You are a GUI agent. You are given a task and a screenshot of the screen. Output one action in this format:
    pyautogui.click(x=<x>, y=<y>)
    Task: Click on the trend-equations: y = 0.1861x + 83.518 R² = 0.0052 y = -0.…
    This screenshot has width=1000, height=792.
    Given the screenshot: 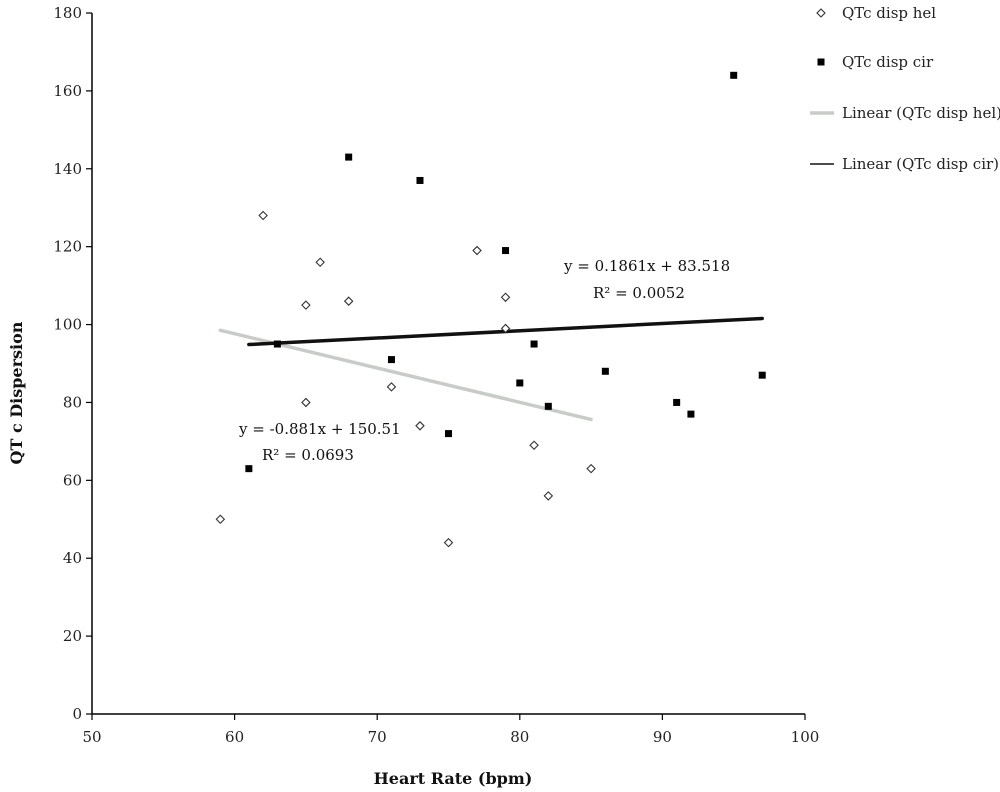 What is the action you would take?
    pyautogui.click(x=484, y=360)
    